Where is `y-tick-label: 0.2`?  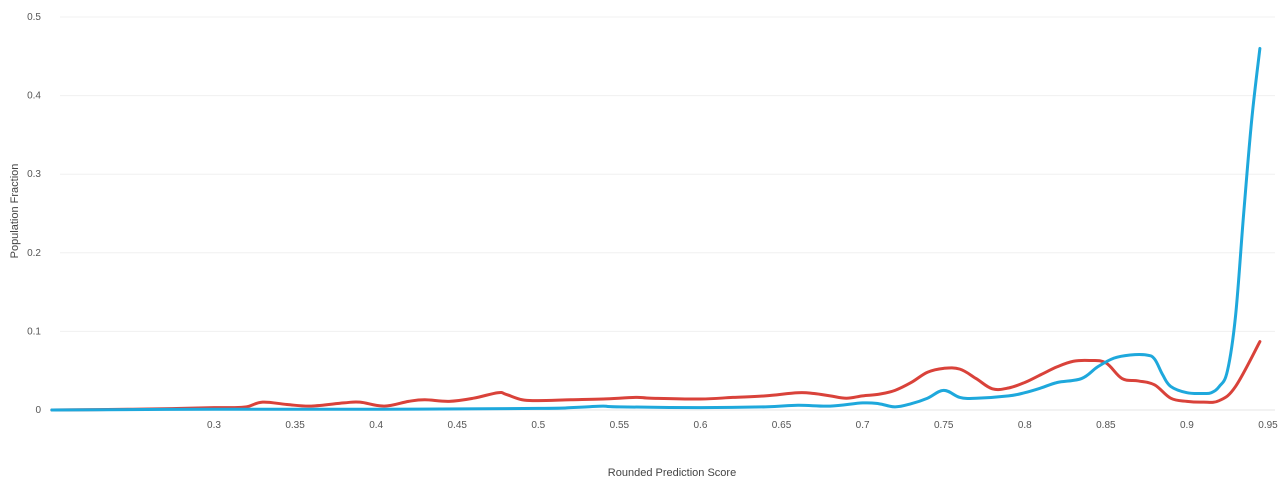 y-tick-label: 0.2 is located at coordinates (34, 253).